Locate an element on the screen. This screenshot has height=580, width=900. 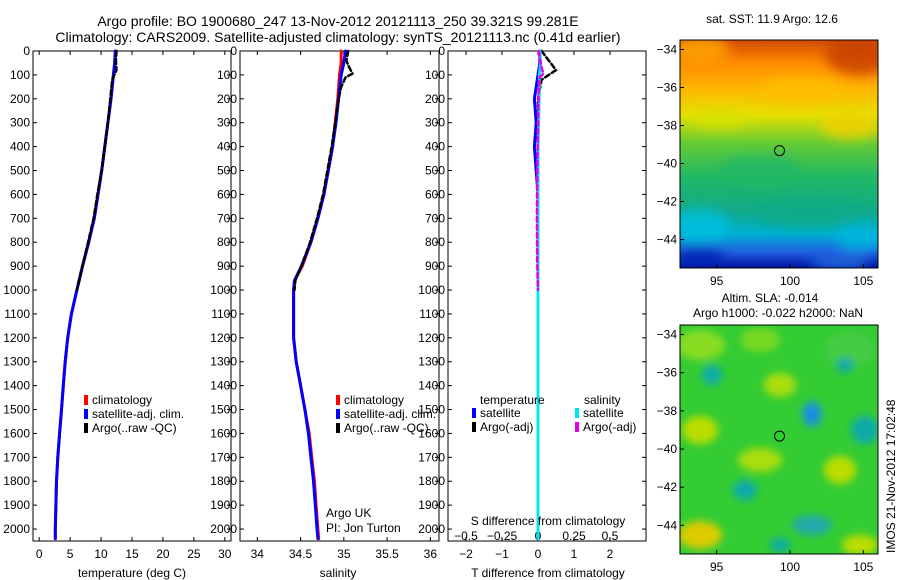
y-tick-label: 1600 is located at coordinates (16, 433).